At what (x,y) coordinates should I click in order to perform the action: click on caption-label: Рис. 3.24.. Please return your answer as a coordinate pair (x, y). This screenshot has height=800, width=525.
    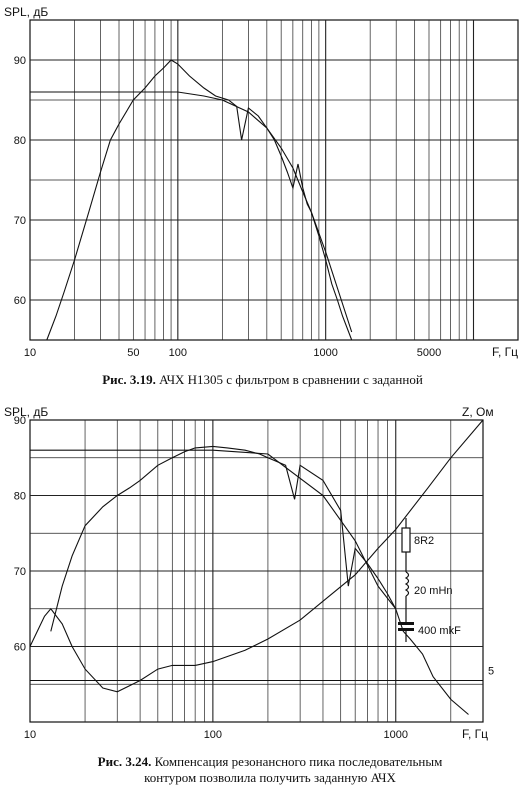
    Looking at the image, I should click on (124, 761).